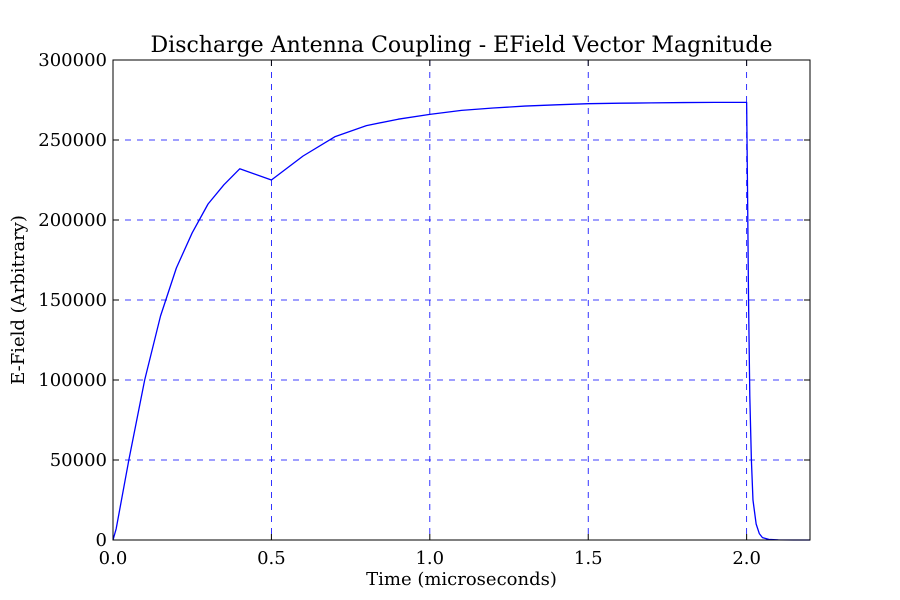 This screenshot has height=600, width=900. I want to click on x-axis-label: Time (microseconds), so click(461, 579).